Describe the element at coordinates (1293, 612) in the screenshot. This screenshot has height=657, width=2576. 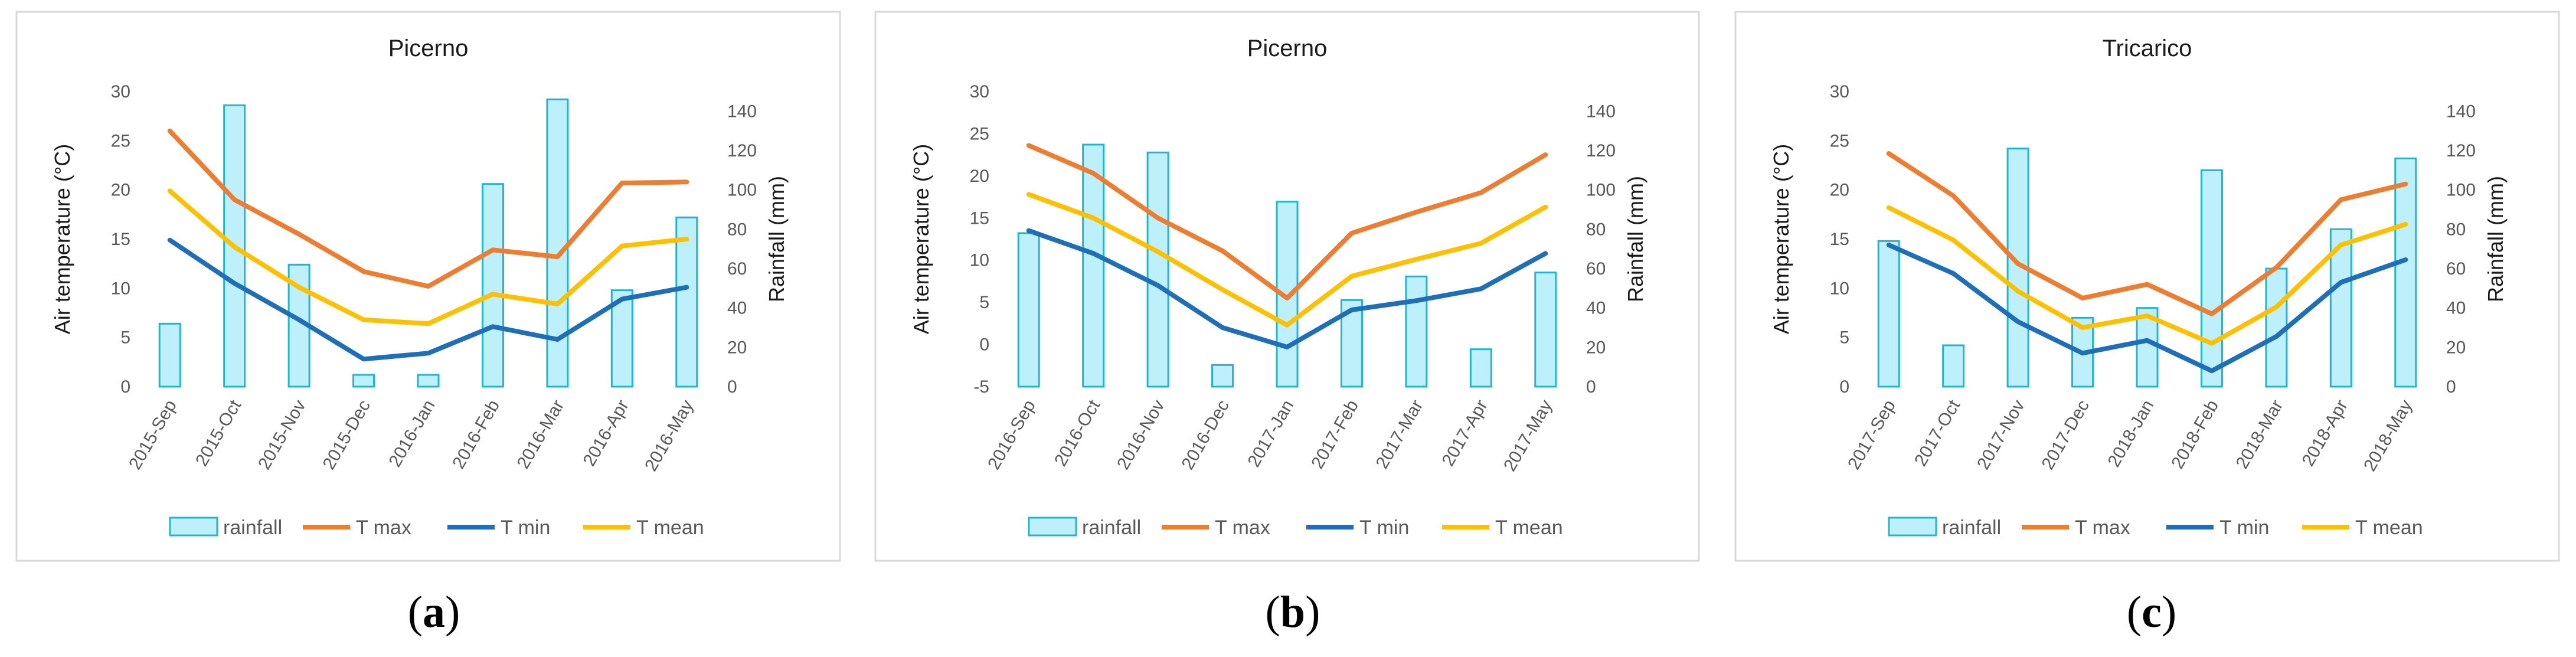
I see `panel-letter-b: (b)` at that location.